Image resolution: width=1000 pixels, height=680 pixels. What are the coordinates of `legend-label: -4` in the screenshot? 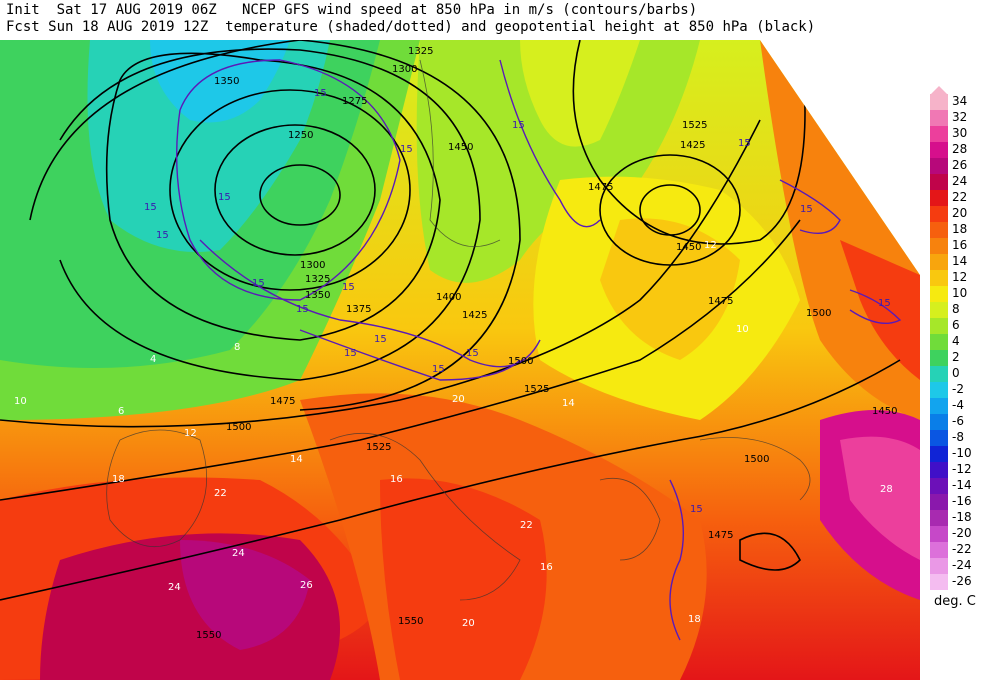 It's located at (958, 405).